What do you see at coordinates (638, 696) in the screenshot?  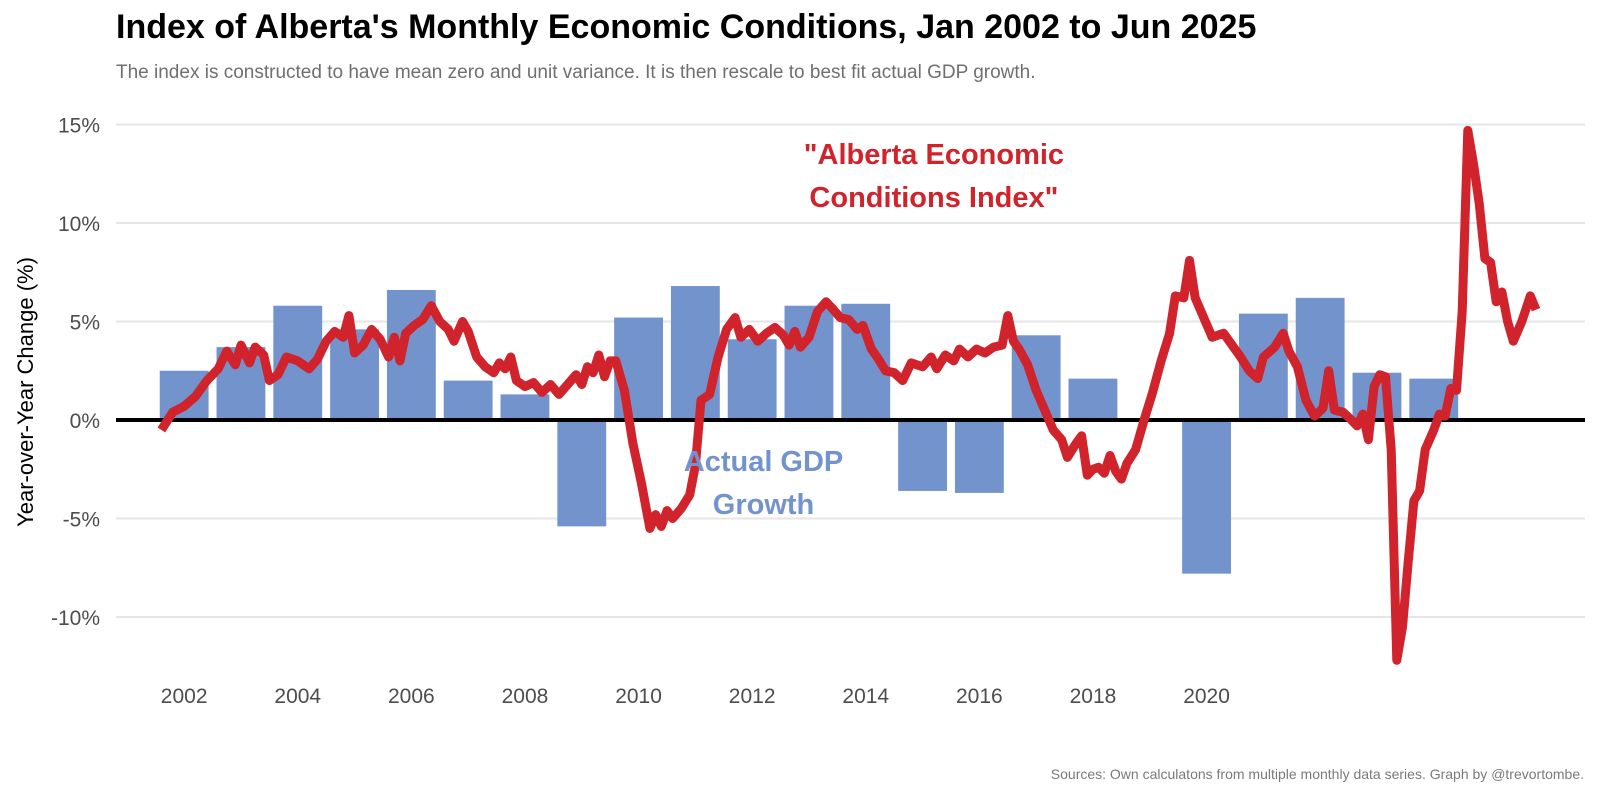 I see `x-tick-label: 2010` at bounding box center [638, 696].